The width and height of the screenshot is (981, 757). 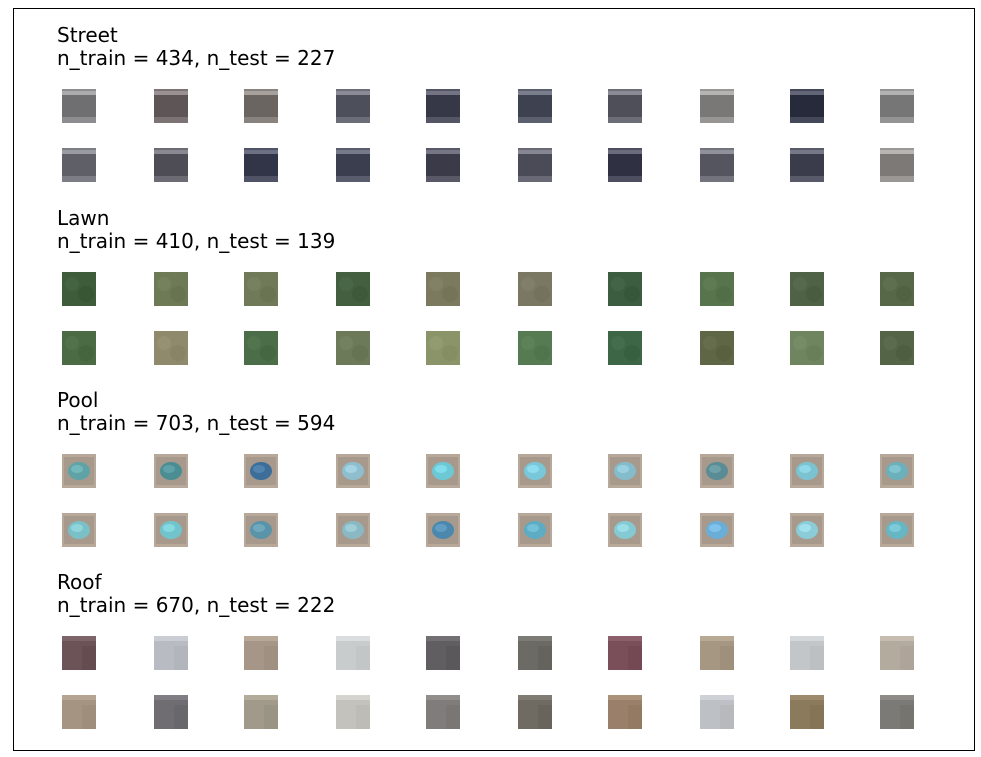 What do you see at coordinates (79, 582) in the screenshot?
I see `section-title: Roof` at bounding box center [79, 582].